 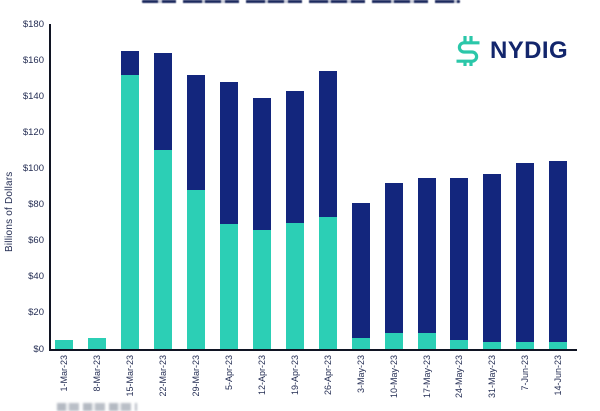 What do you see at coordinates (529, 50) in the screenshot?
I see `nydig-logo-text: NYDIG` at bounding box center [529, 50].